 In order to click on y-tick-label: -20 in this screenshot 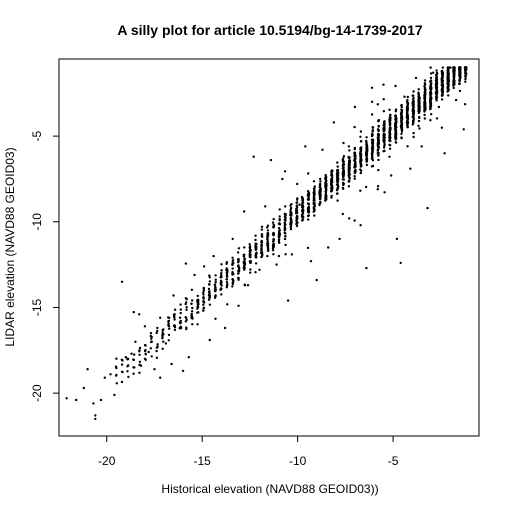, I will do `click(37, 393)`.